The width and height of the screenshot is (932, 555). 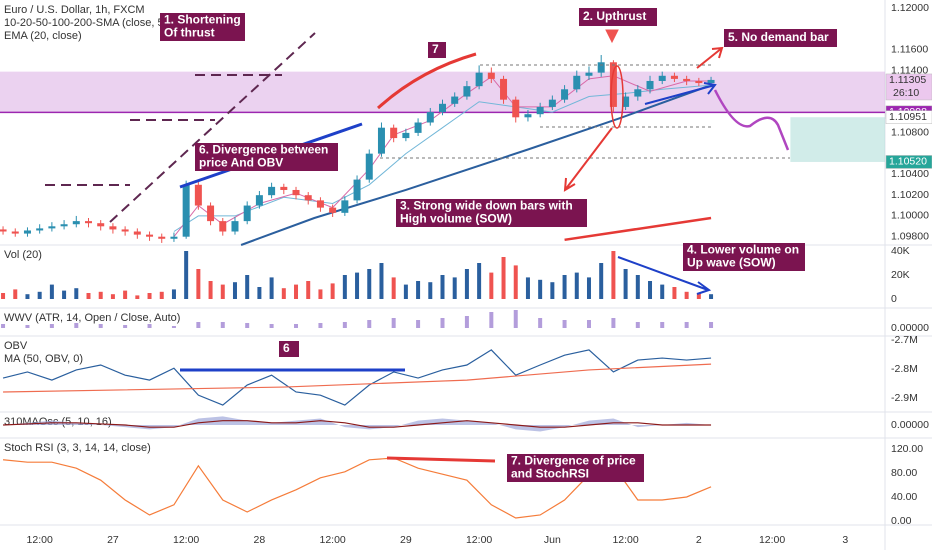 What do you see at coordinates (904, 369) in the screenshot?
I see `y-axis: -2.7M -2.8M -2.9M` at bounding box center [904, 369].